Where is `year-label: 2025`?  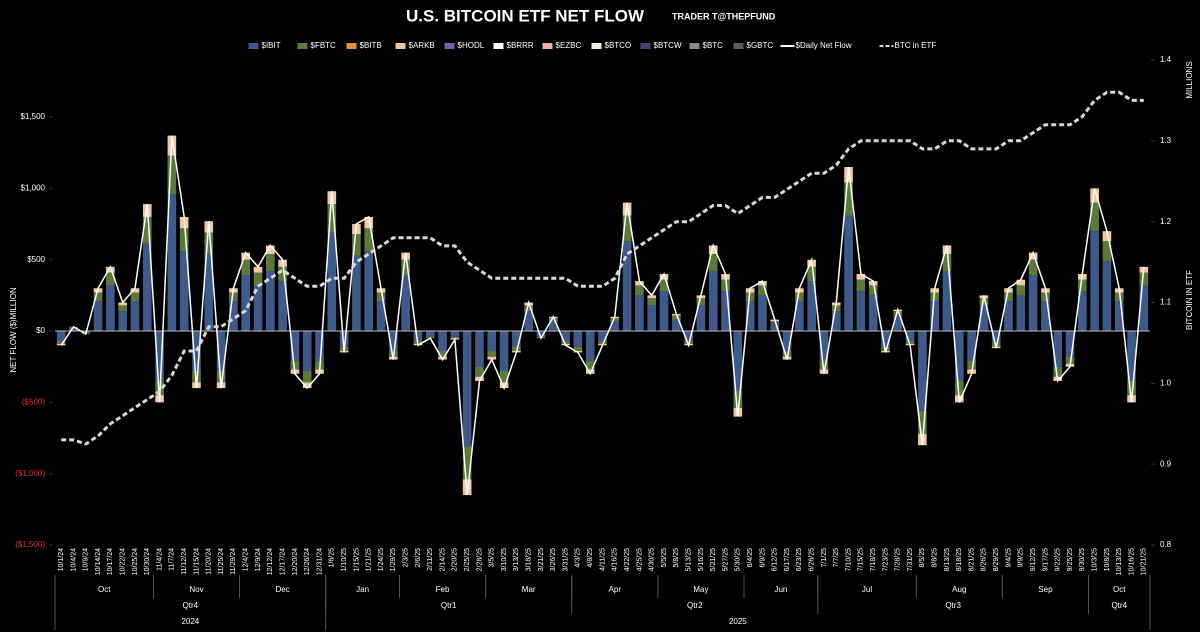
year-label: 2025 is located at coordinates (738, 621).